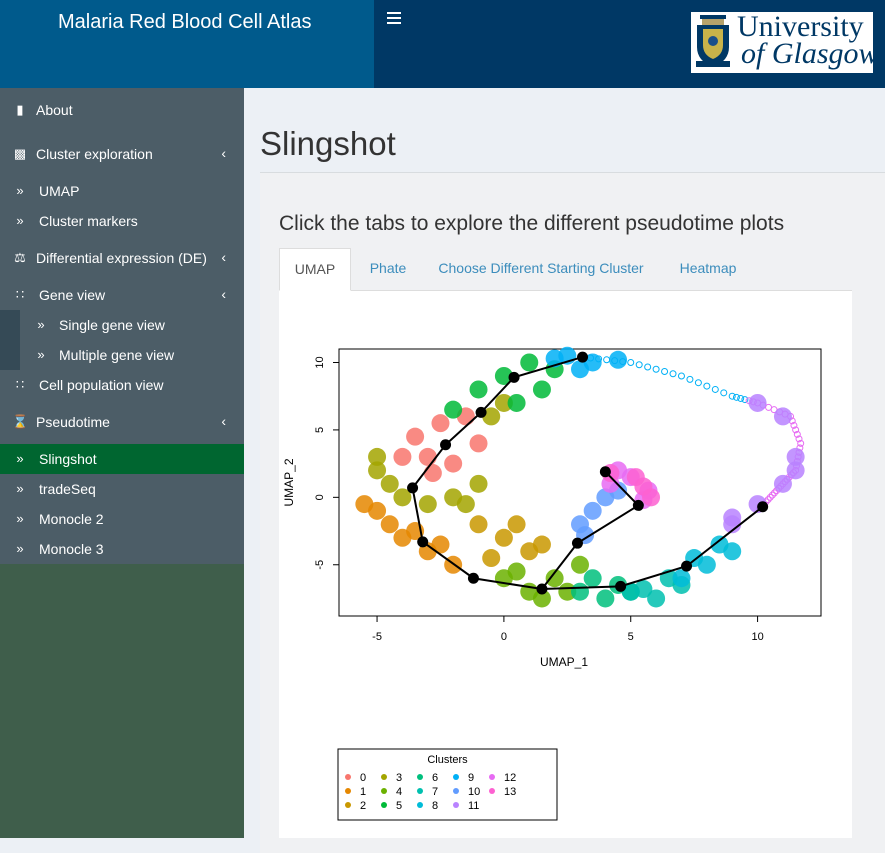 Image resolution: width=885 pixels, height=853 pixels. What do you see at coordinates (510, 778) in the screenshot?
I see `legend-label: 12` at bounding box center [510, 778].